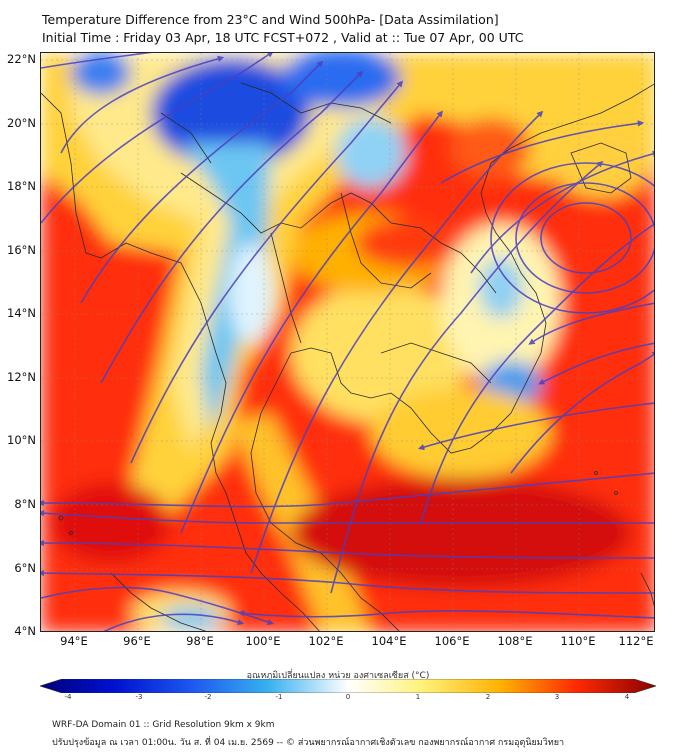 The width and height of the screenshot is (676, 756). I want to click on lon-label: 104°E, so click(389, 641).